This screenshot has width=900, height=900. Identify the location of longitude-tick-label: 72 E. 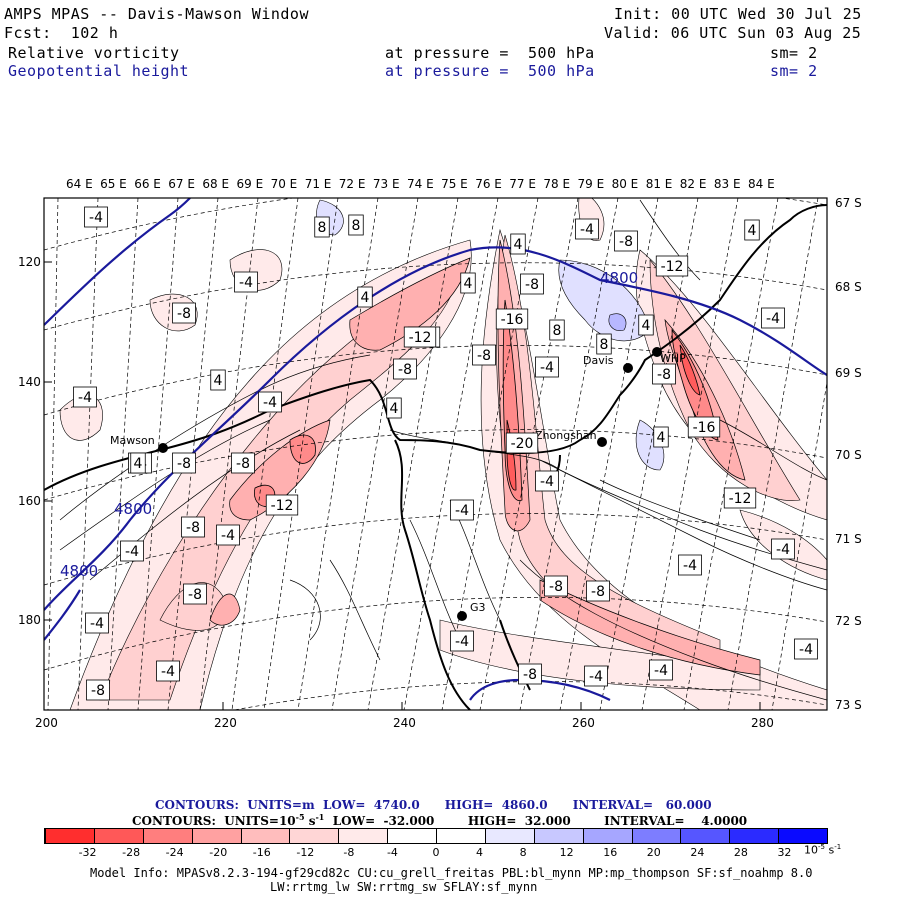
(352, 184).